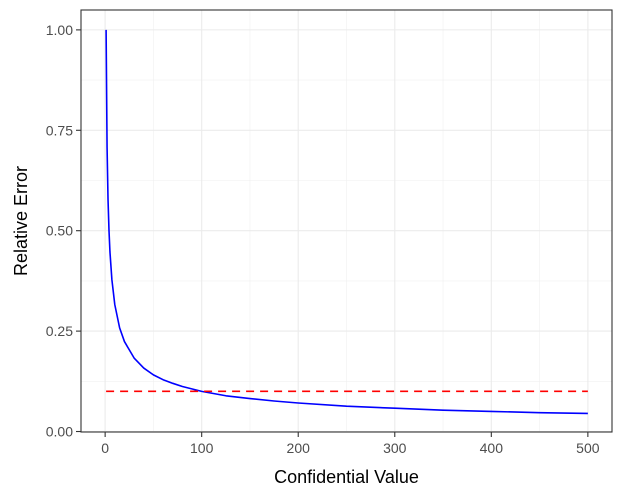  I want to click on x-tick-label: 200, so click(299, 448).